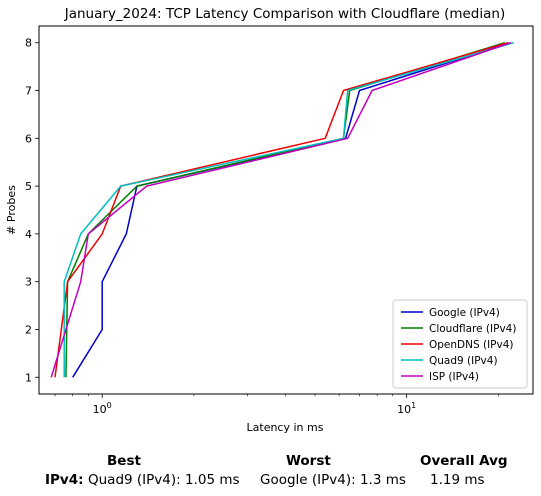 The width and height of the screenshot is (541, 496). Describe the element at coordinates (471, 345) in the screenshot. I see `legend-label-2: OpenDNS (IPv4)` at that location.